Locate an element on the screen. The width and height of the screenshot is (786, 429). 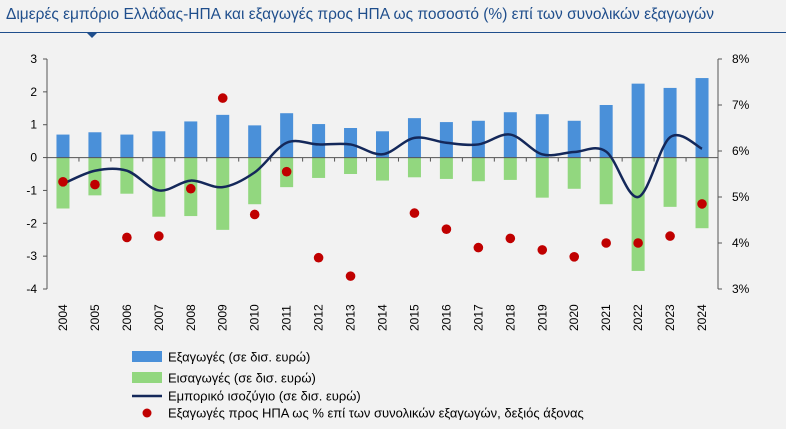
x-tick-label: 2017 is located at coordinates (478, 317).